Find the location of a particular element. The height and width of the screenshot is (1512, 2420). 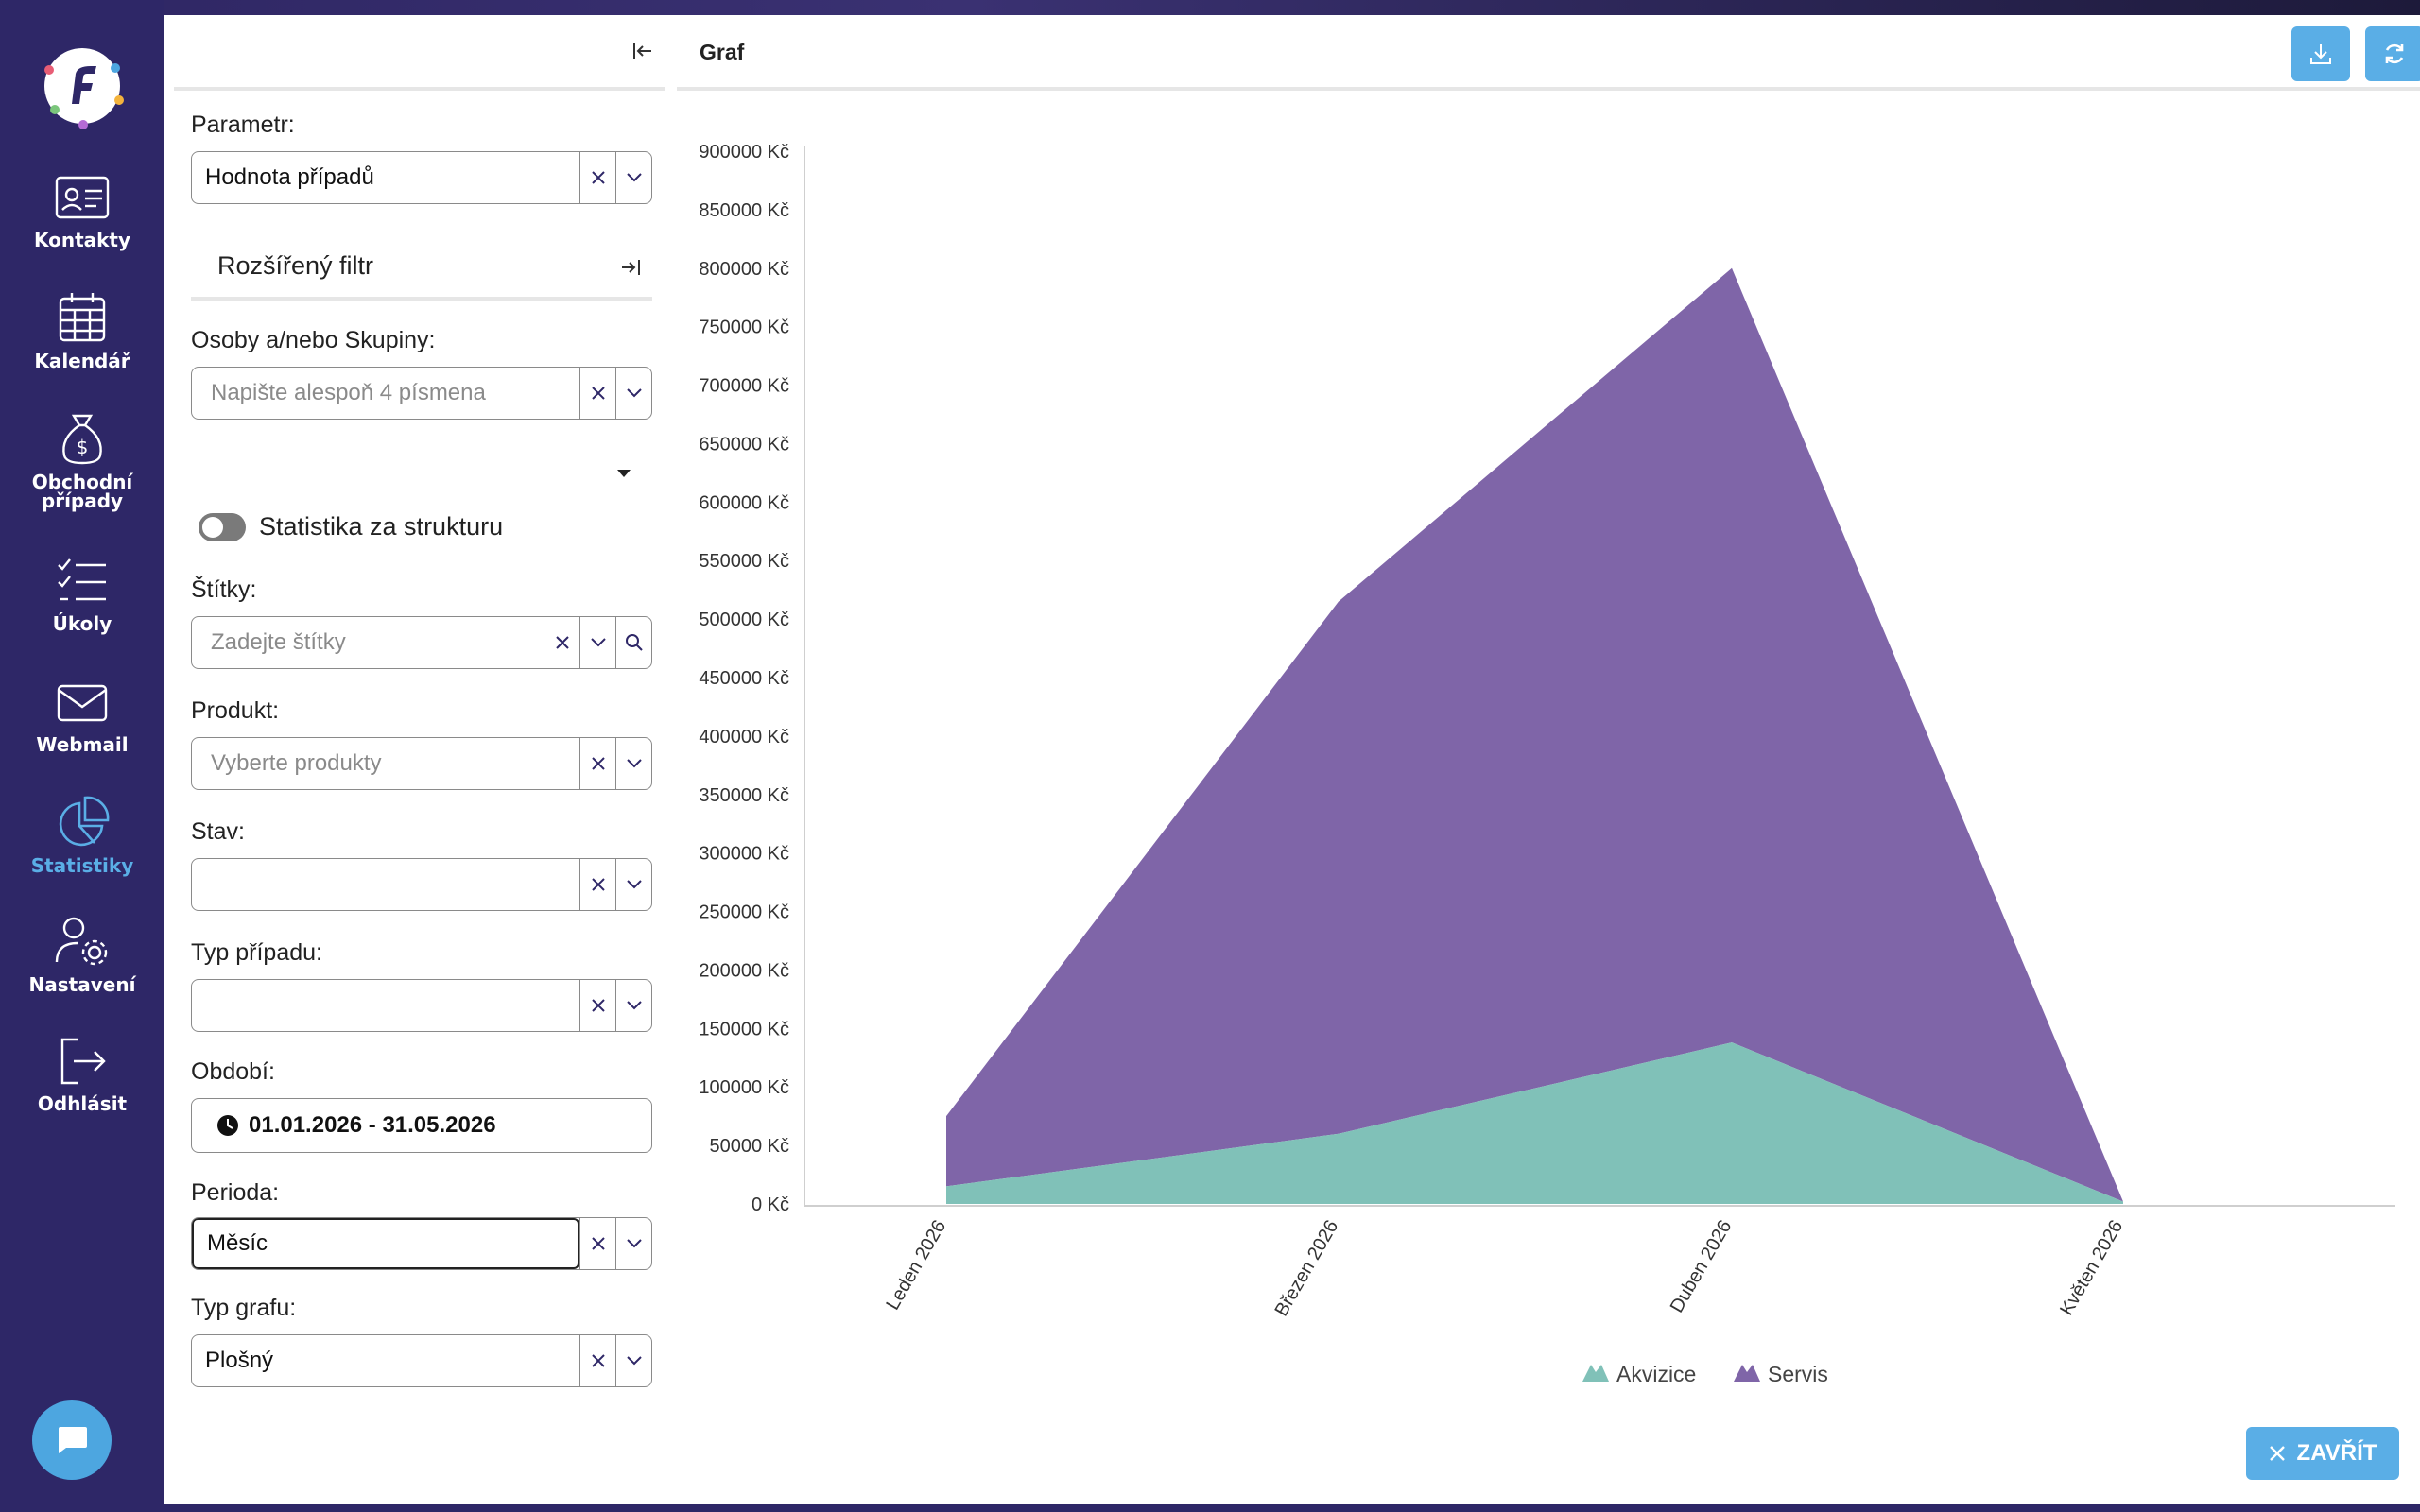

typ-grafu-label: Typ grafu: is located at coordinates (244, 1308).